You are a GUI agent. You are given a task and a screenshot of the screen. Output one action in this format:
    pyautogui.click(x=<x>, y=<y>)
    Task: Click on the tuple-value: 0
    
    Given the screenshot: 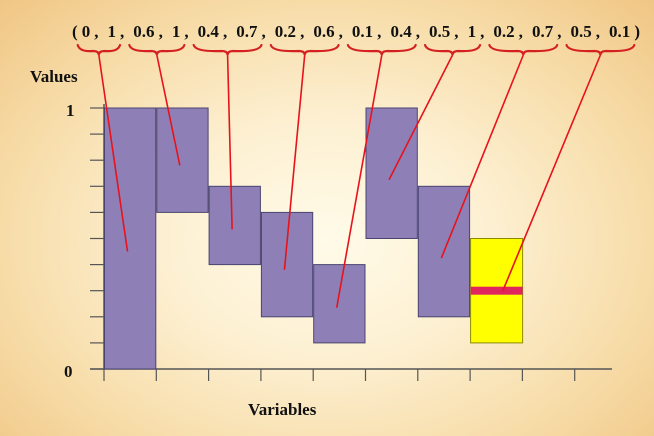 What is the action you would take?
    pyautogui.click(x=86, y=31)
    